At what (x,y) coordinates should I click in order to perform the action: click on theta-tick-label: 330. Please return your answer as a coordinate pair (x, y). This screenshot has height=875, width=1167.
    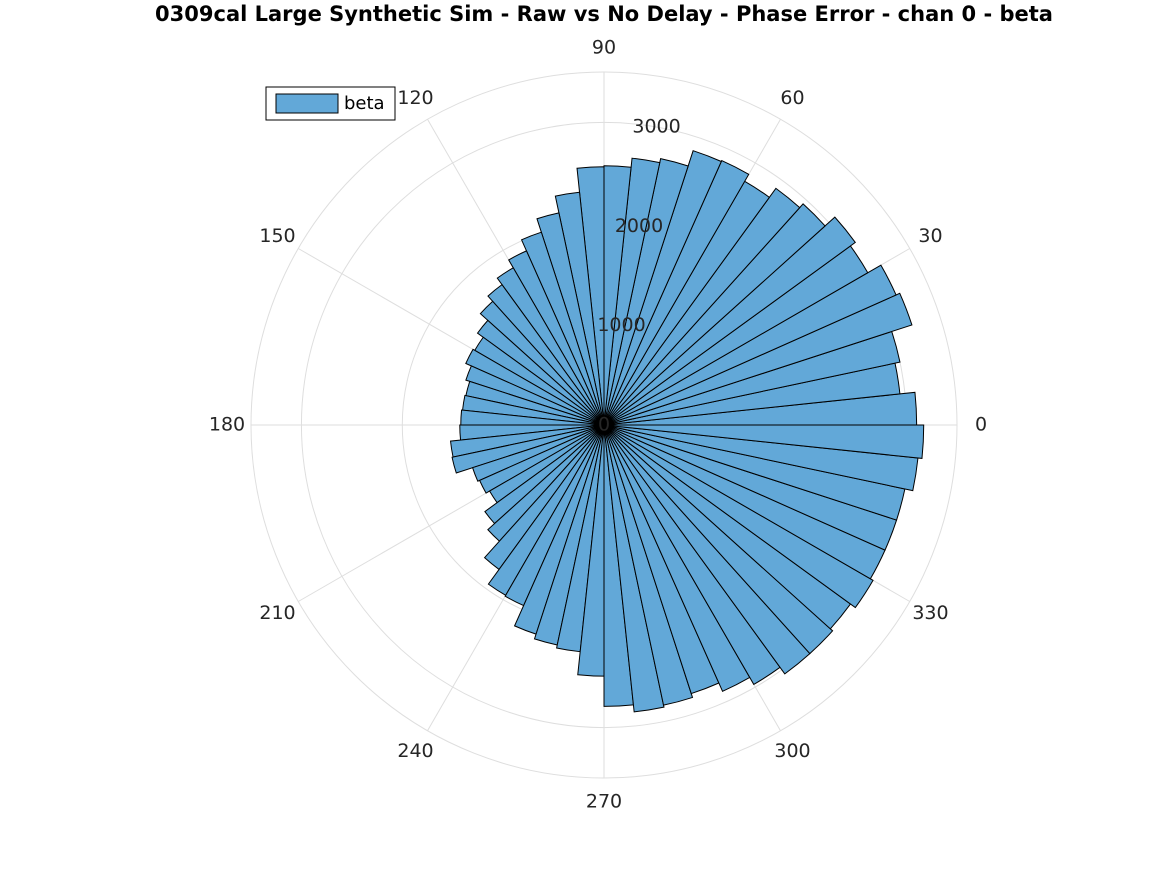
    Looking at the image, I should click on (930, 613).